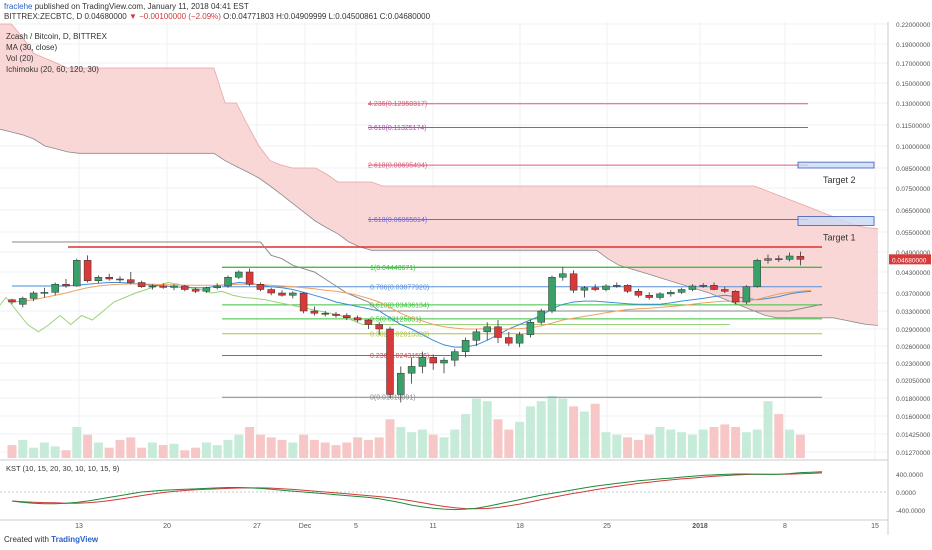  What do you see at coordinates (913, 126) in the screenshot?
I see `y-tick-5: 0.11500000` at bounding box center [913, 126].